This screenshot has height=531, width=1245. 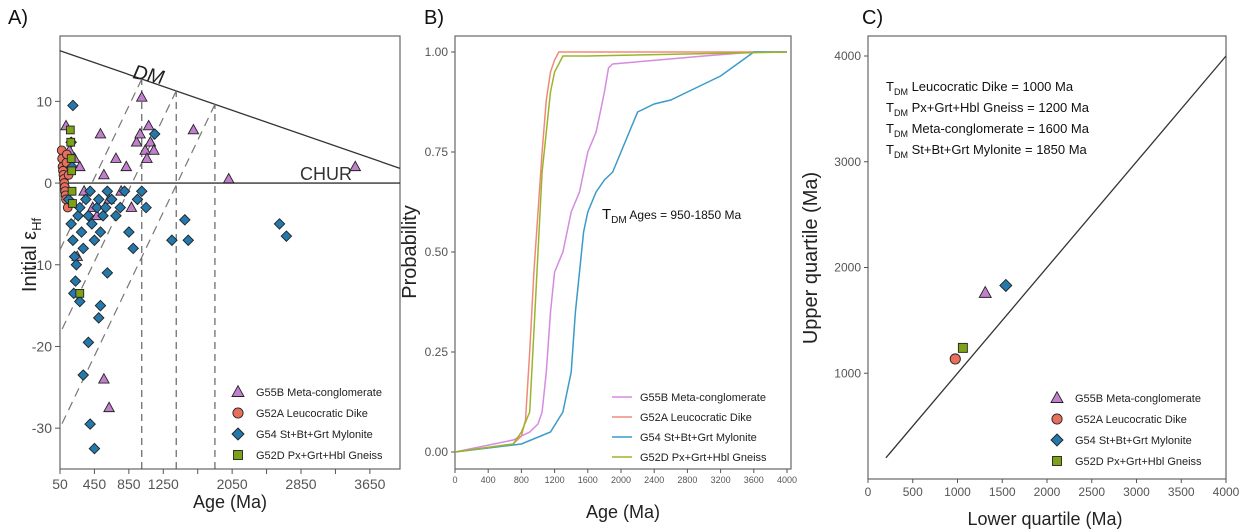 What do you see at coordinates (1131, 420) in the screenshot?
I see `panel-c-legend-label: G52A Leucocratic Dike` at bounding box center [1131, 420].